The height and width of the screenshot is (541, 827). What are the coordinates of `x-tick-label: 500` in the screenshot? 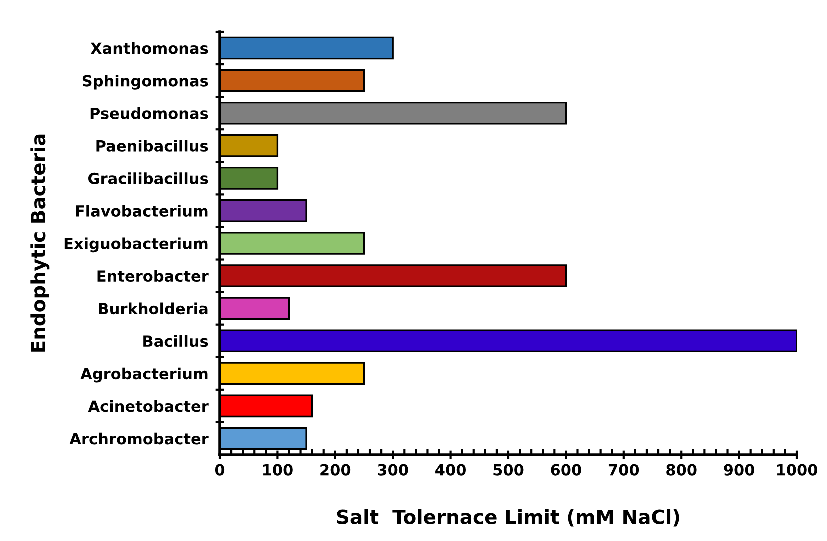 It's located at (509, 470).